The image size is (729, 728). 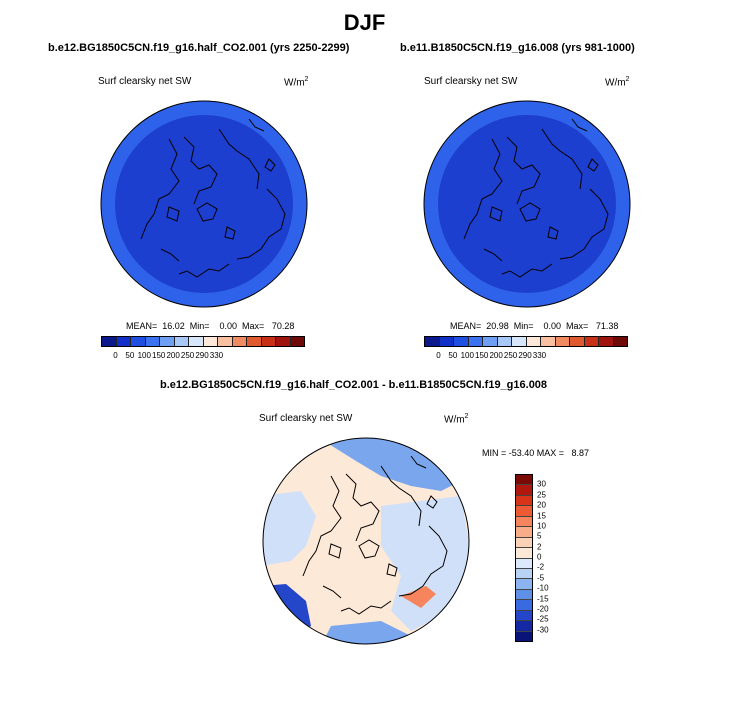 I want to click on panel2-polar-map, so click(x=527, y=204).